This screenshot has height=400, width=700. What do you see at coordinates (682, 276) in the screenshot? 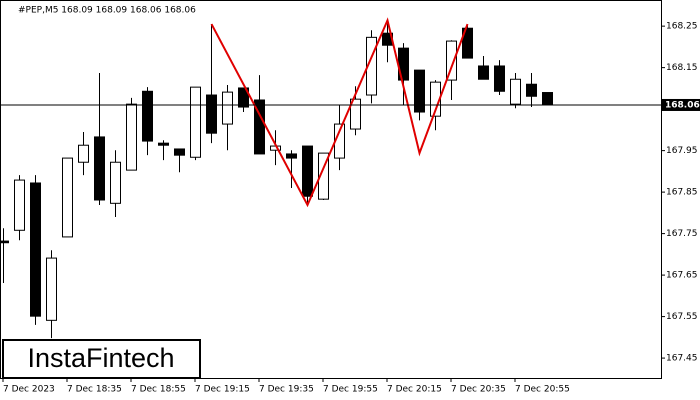
I see `y-tick-label: 167.65` at bounding box center [682, 276].